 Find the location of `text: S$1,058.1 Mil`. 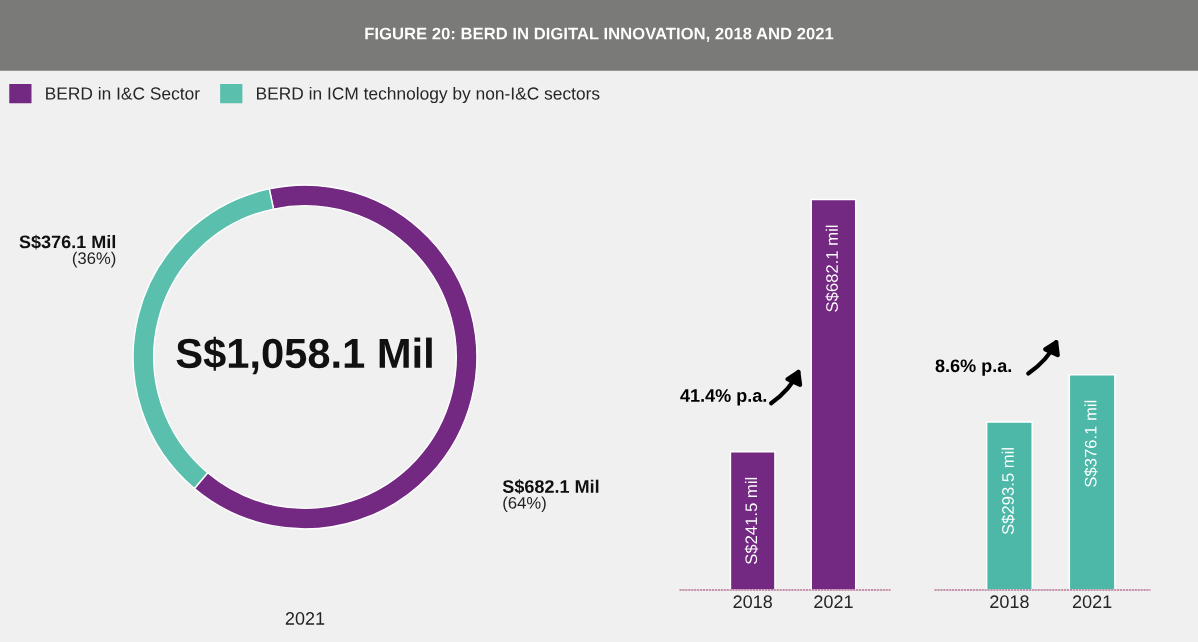

text: S$1,058.1 Mil is located at coordinates (304, 355).